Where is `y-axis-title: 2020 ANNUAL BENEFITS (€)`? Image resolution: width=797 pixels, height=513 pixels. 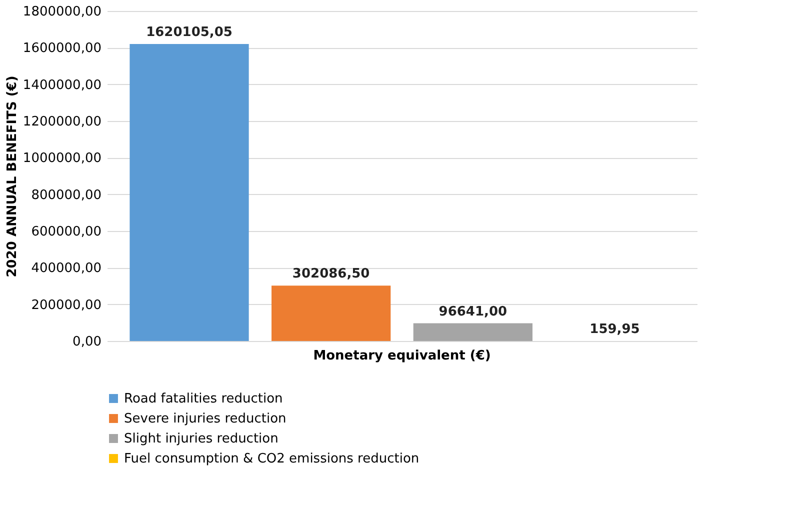
y-axis-title: 2020 ANNUAL BENEFITS (€) is located at coordinates (12, 177).